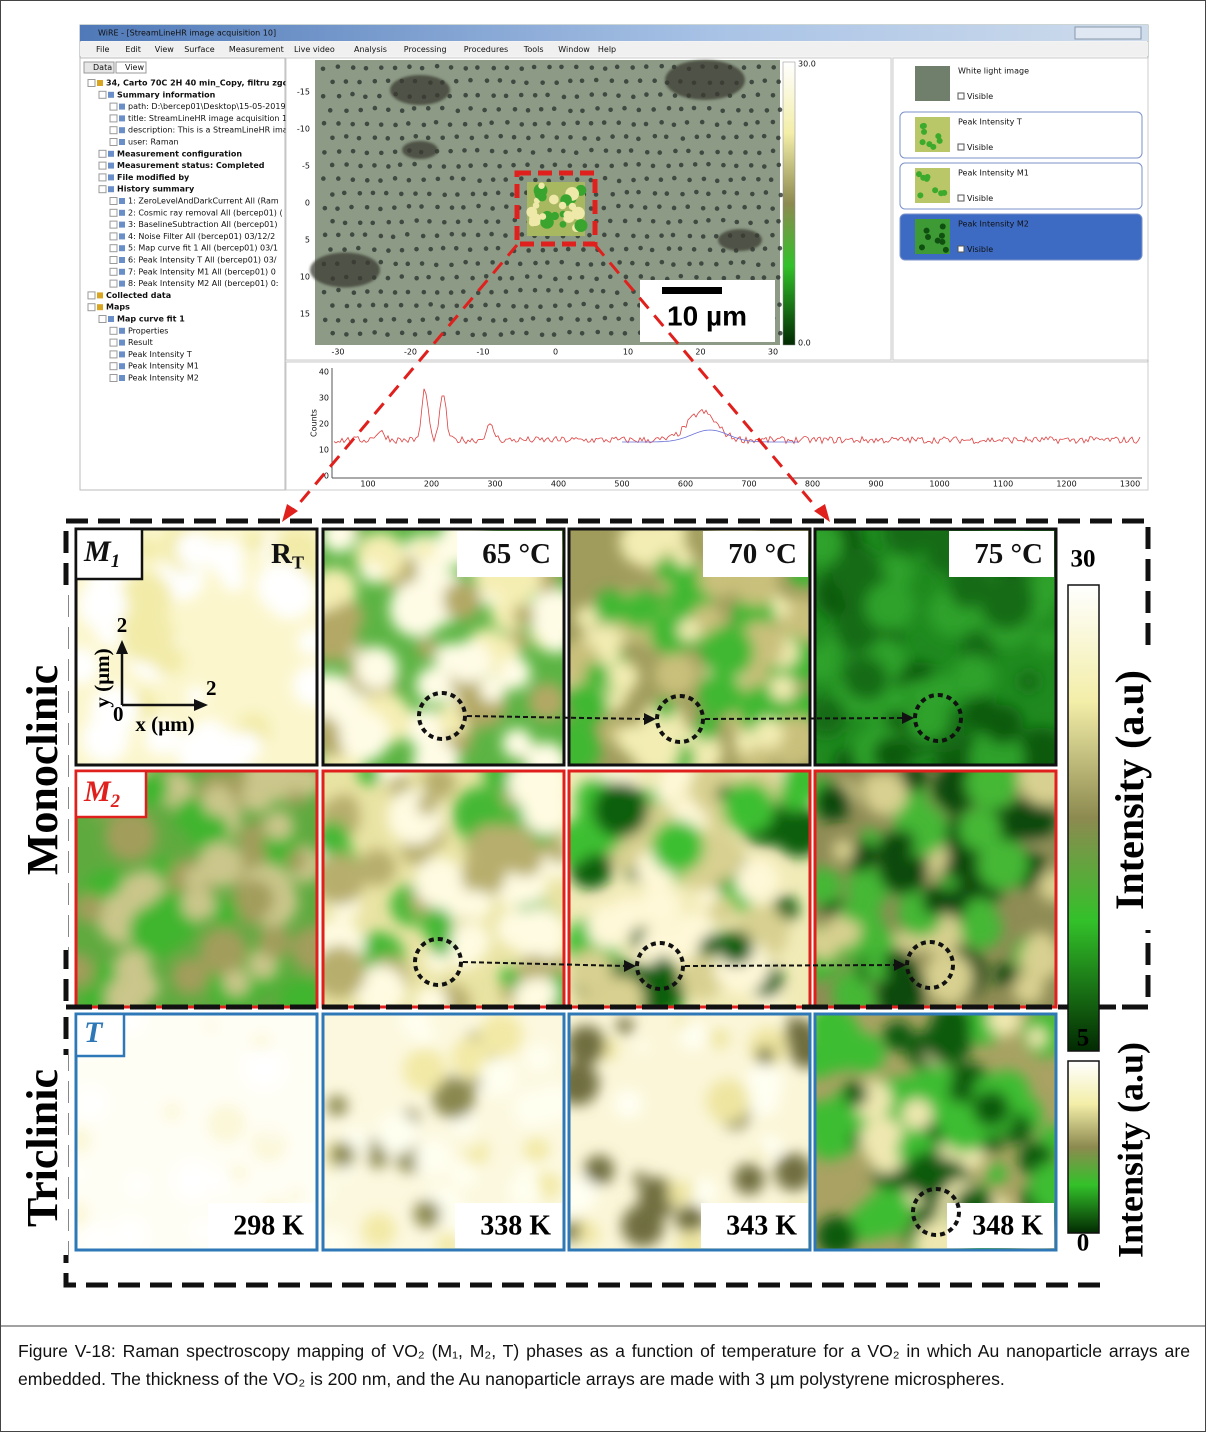 This screenshot has height=1432, width=1206. I want to click on group-label: Monoclinic, so click(42, 770).